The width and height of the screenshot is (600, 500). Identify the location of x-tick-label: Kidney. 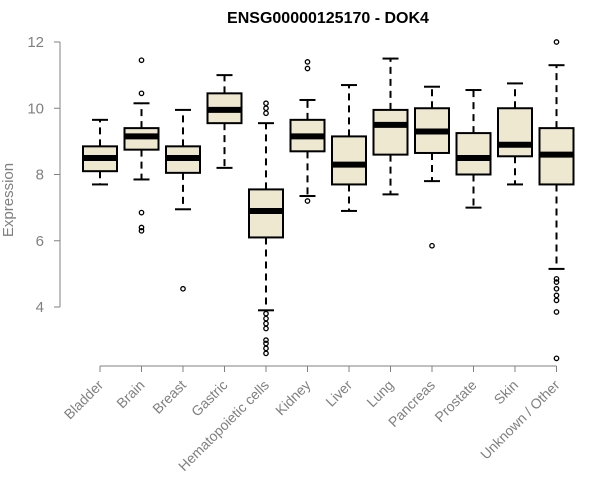
(293, 398).